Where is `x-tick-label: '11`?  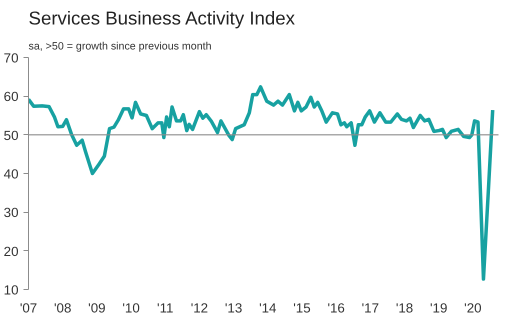 x-tick-label: '11 is located at coordinates (165, 308).